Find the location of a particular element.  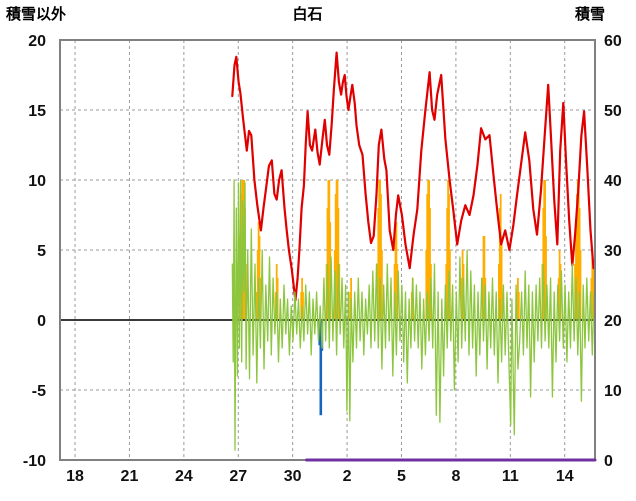

right-axis-tick-label: 40 is located at coordinates (613, 181).